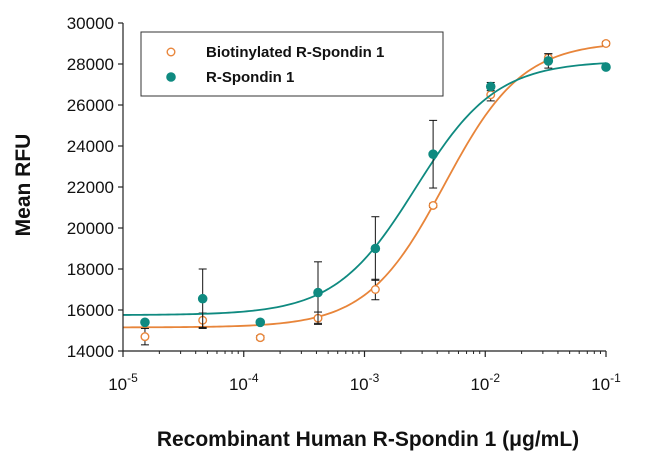 The width and height of the screenshot is (650, 464). I want to click on y-tick-label: 30000, so click(90, 23).